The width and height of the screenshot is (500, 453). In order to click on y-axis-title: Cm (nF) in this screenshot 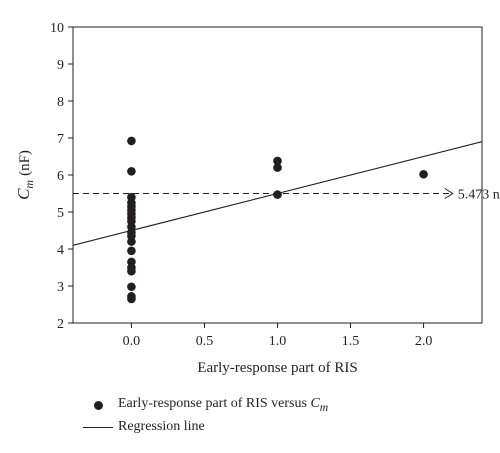, I will do `click(25, 175)`.